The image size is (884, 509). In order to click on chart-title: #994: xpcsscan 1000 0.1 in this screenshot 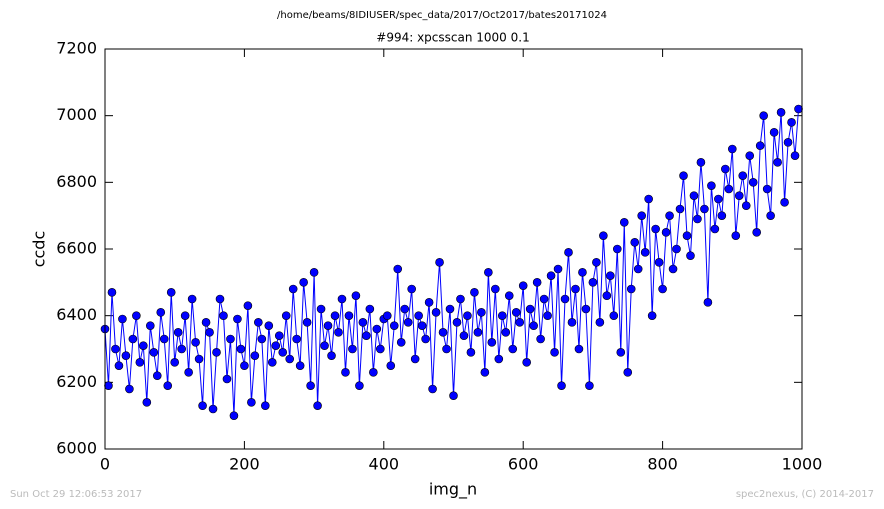, I will do `click(452, 38)`.